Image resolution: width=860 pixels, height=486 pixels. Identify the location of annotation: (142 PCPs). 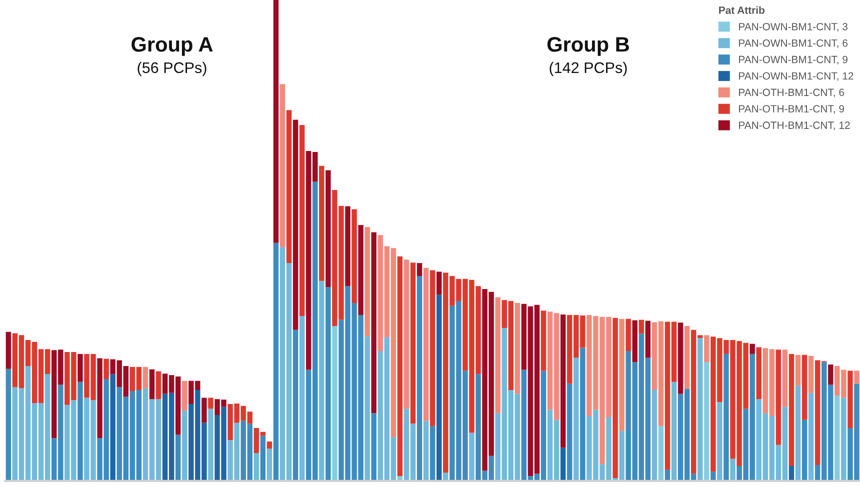
(588, 69).